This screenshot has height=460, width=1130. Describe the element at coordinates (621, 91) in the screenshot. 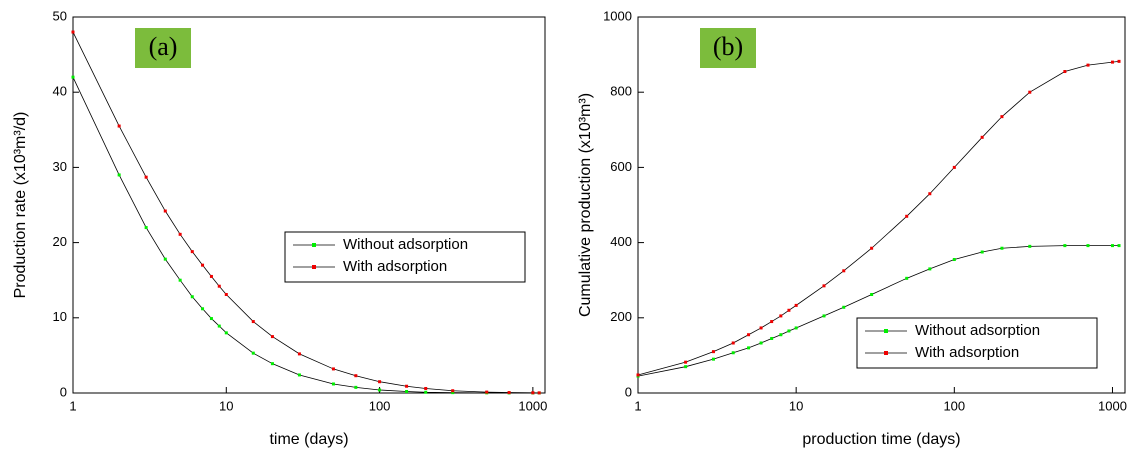

I see `y-tick-label: 800` at that location.